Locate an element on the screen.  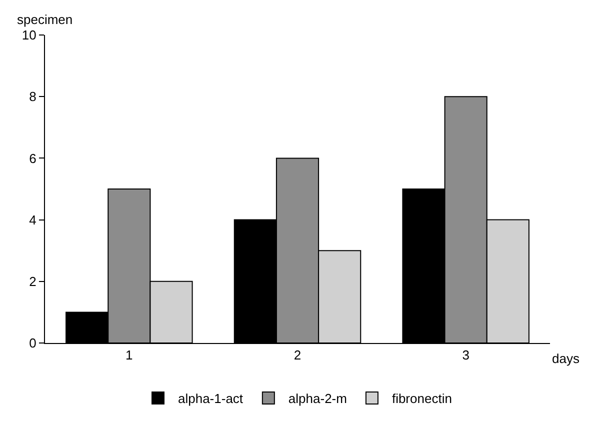
y-tick-label: 6 is located at coordinates (32, 158).